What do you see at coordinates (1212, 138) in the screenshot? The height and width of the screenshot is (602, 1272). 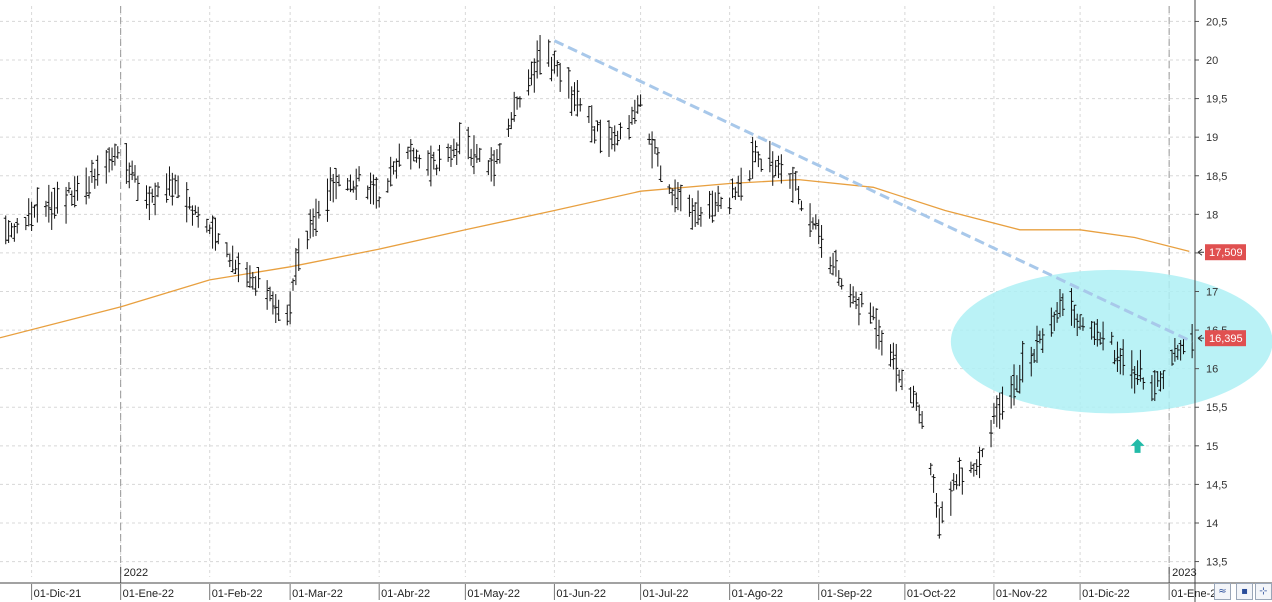 I see `y-tick-label: 19` at bounding box center [1212, 138].